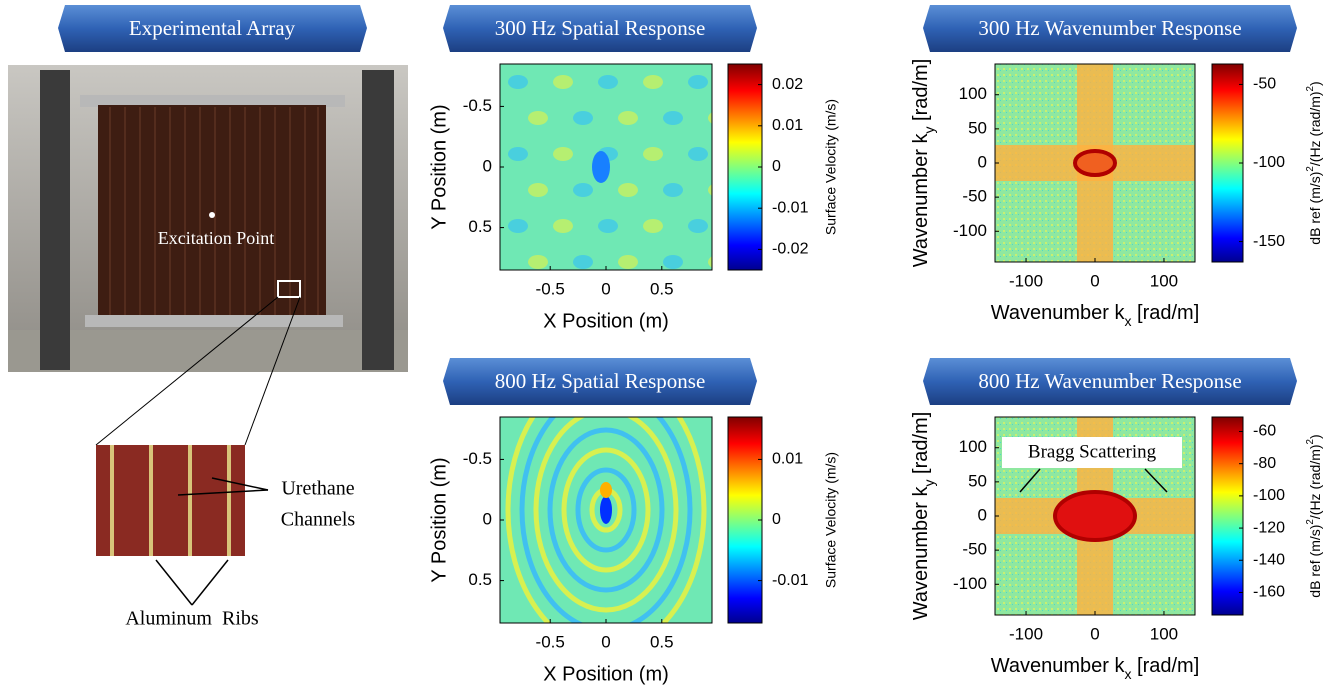  What do you see at coordinates (1164, 280) in the screenshot?
I see `x-tick-label: 100` at bounding box center [1164, 280].